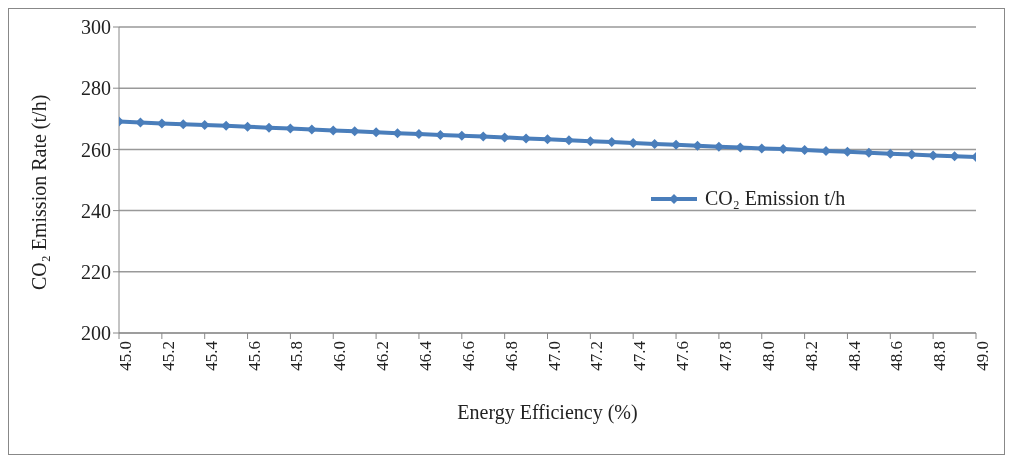 Image resolution: width=1015 pixels, height=461 pixels. I want to click on x-tick-label: 47.6, so click(683, 356).